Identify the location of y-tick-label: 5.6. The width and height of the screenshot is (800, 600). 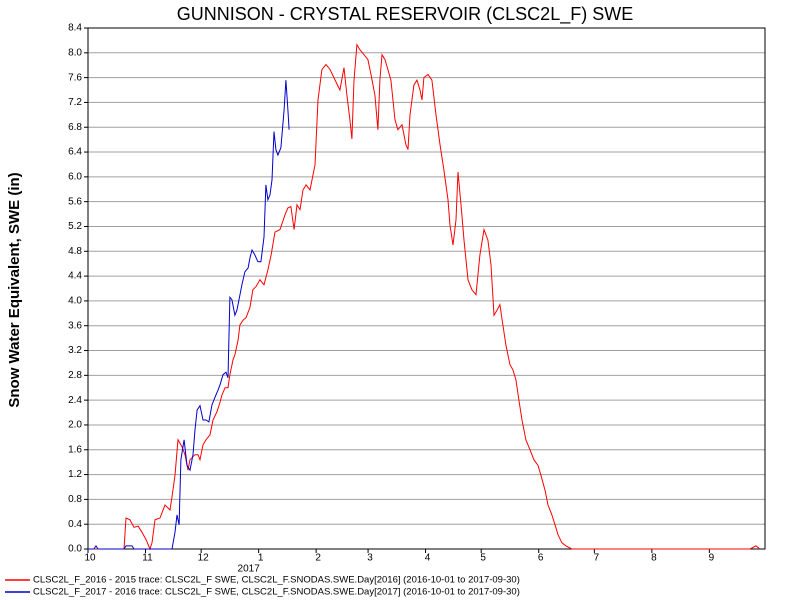
(75, 201).